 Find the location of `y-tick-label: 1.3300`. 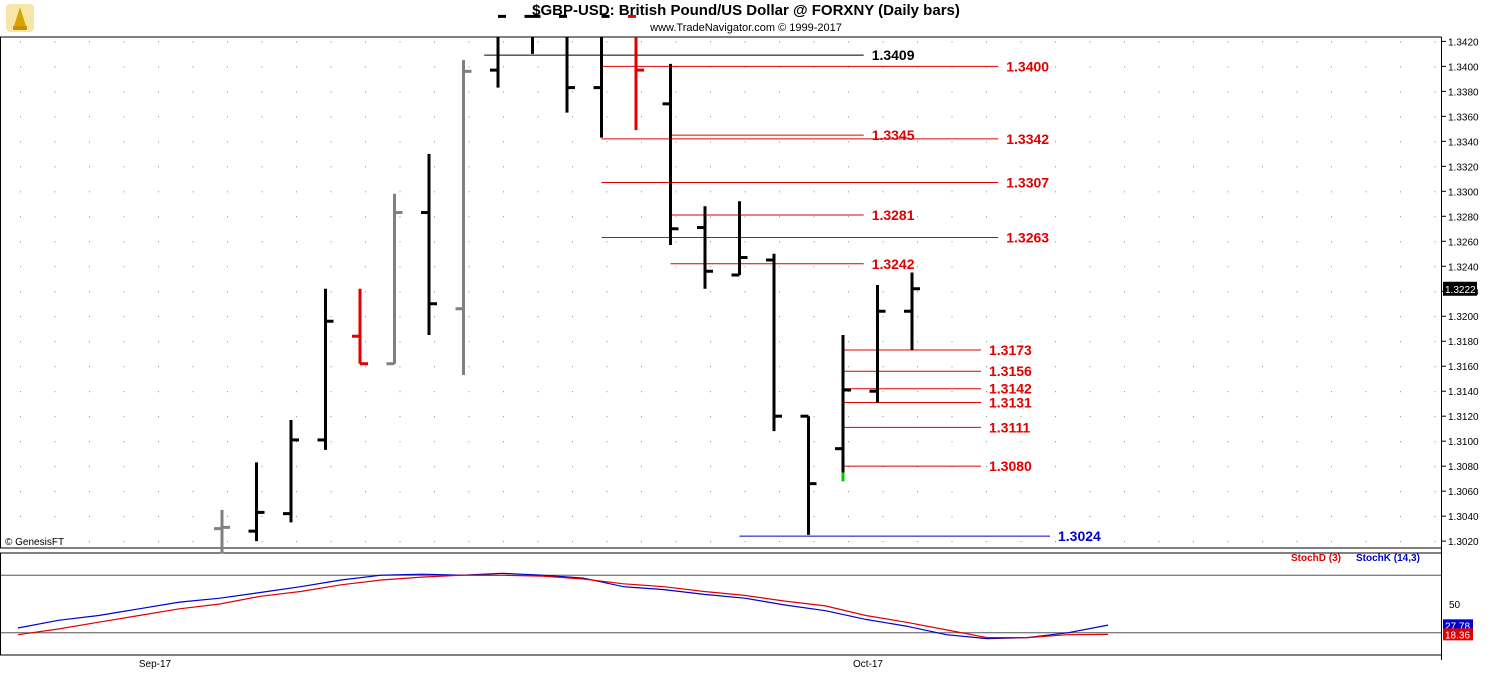

y-tick-label: 1.3300 is located at coordinates (1463, 192).